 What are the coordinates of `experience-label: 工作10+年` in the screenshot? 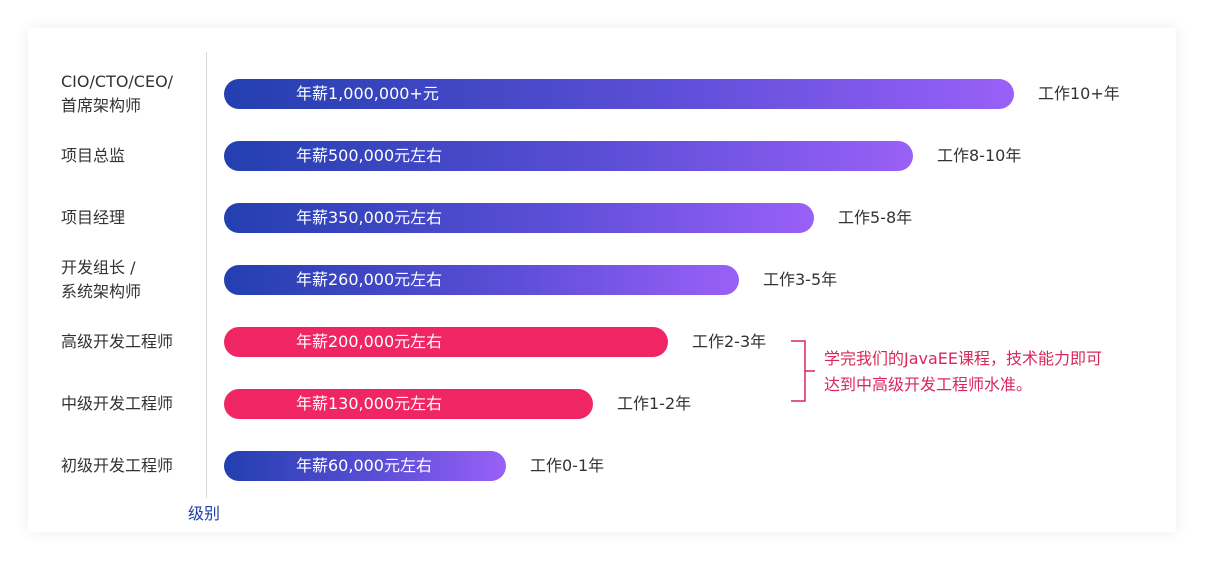 It's located at (1079, 93).